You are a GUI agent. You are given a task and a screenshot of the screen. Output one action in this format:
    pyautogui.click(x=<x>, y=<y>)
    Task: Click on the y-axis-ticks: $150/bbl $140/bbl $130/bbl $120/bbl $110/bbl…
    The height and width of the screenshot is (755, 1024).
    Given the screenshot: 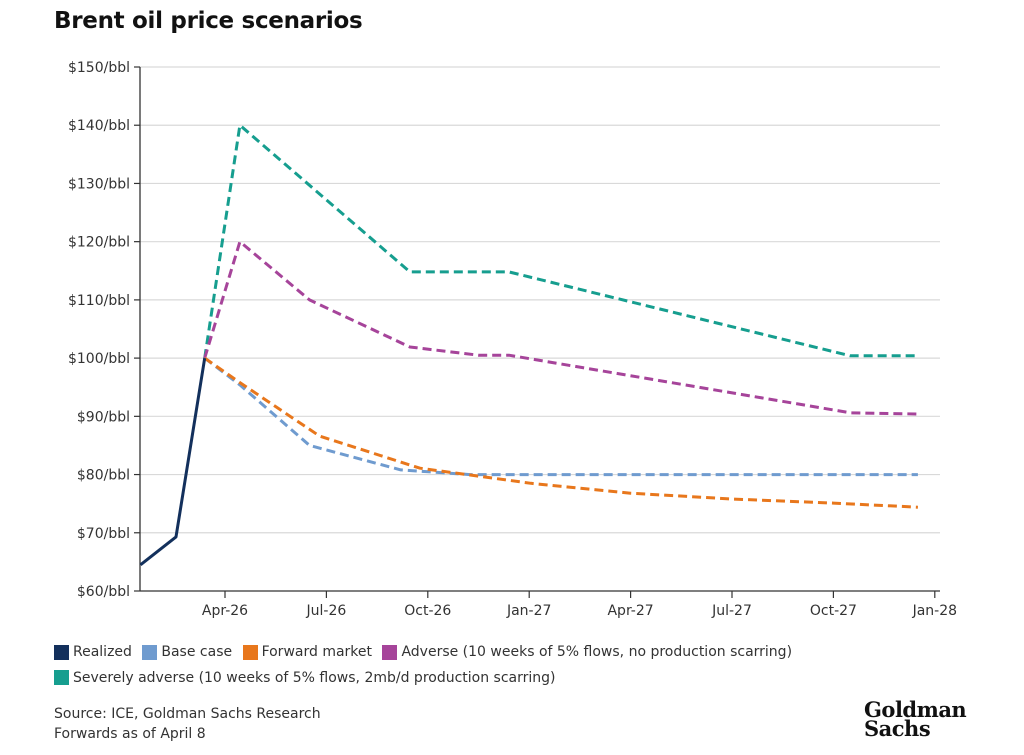 What is the action you would take?
    pyautogui.click(x=104, y=330)
    